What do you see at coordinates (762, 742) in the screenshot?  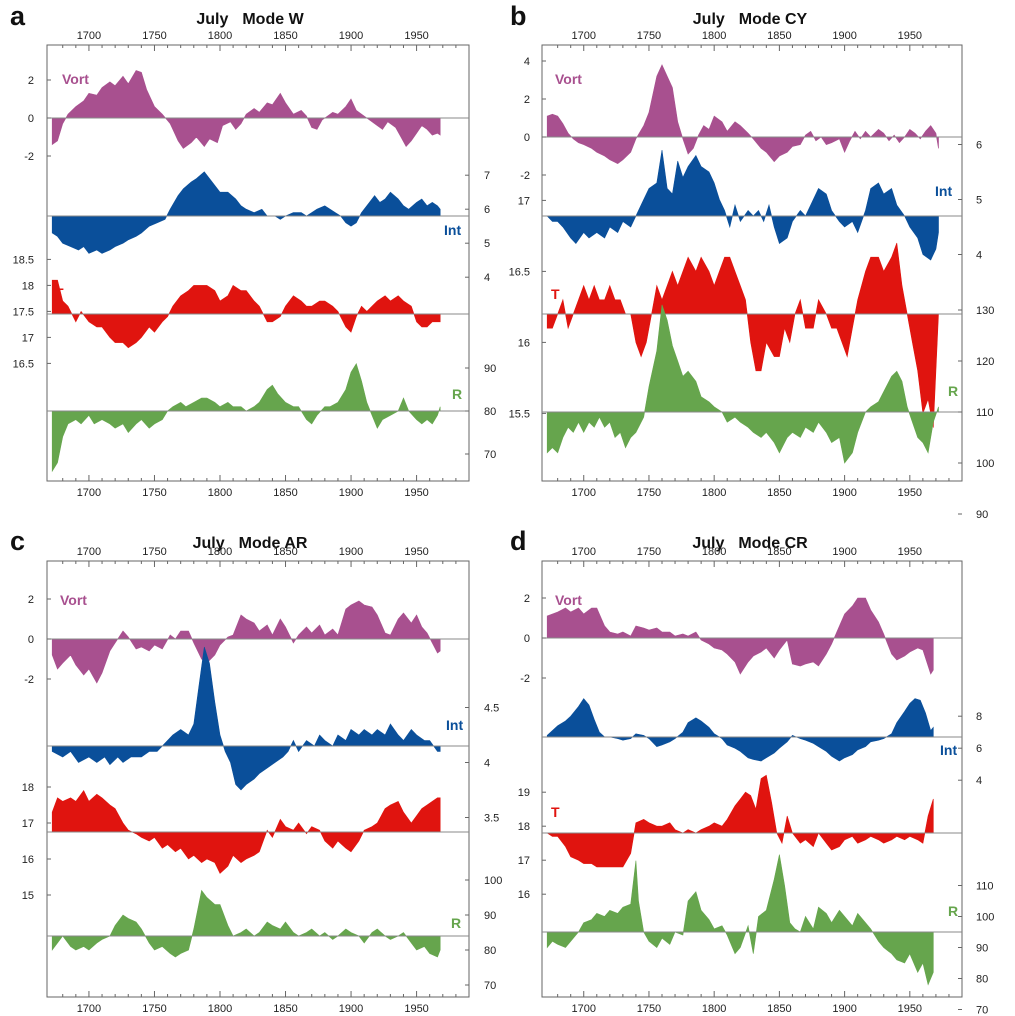 I see `series-int: 8 6 4 Int` at bounding box center [762, 742].